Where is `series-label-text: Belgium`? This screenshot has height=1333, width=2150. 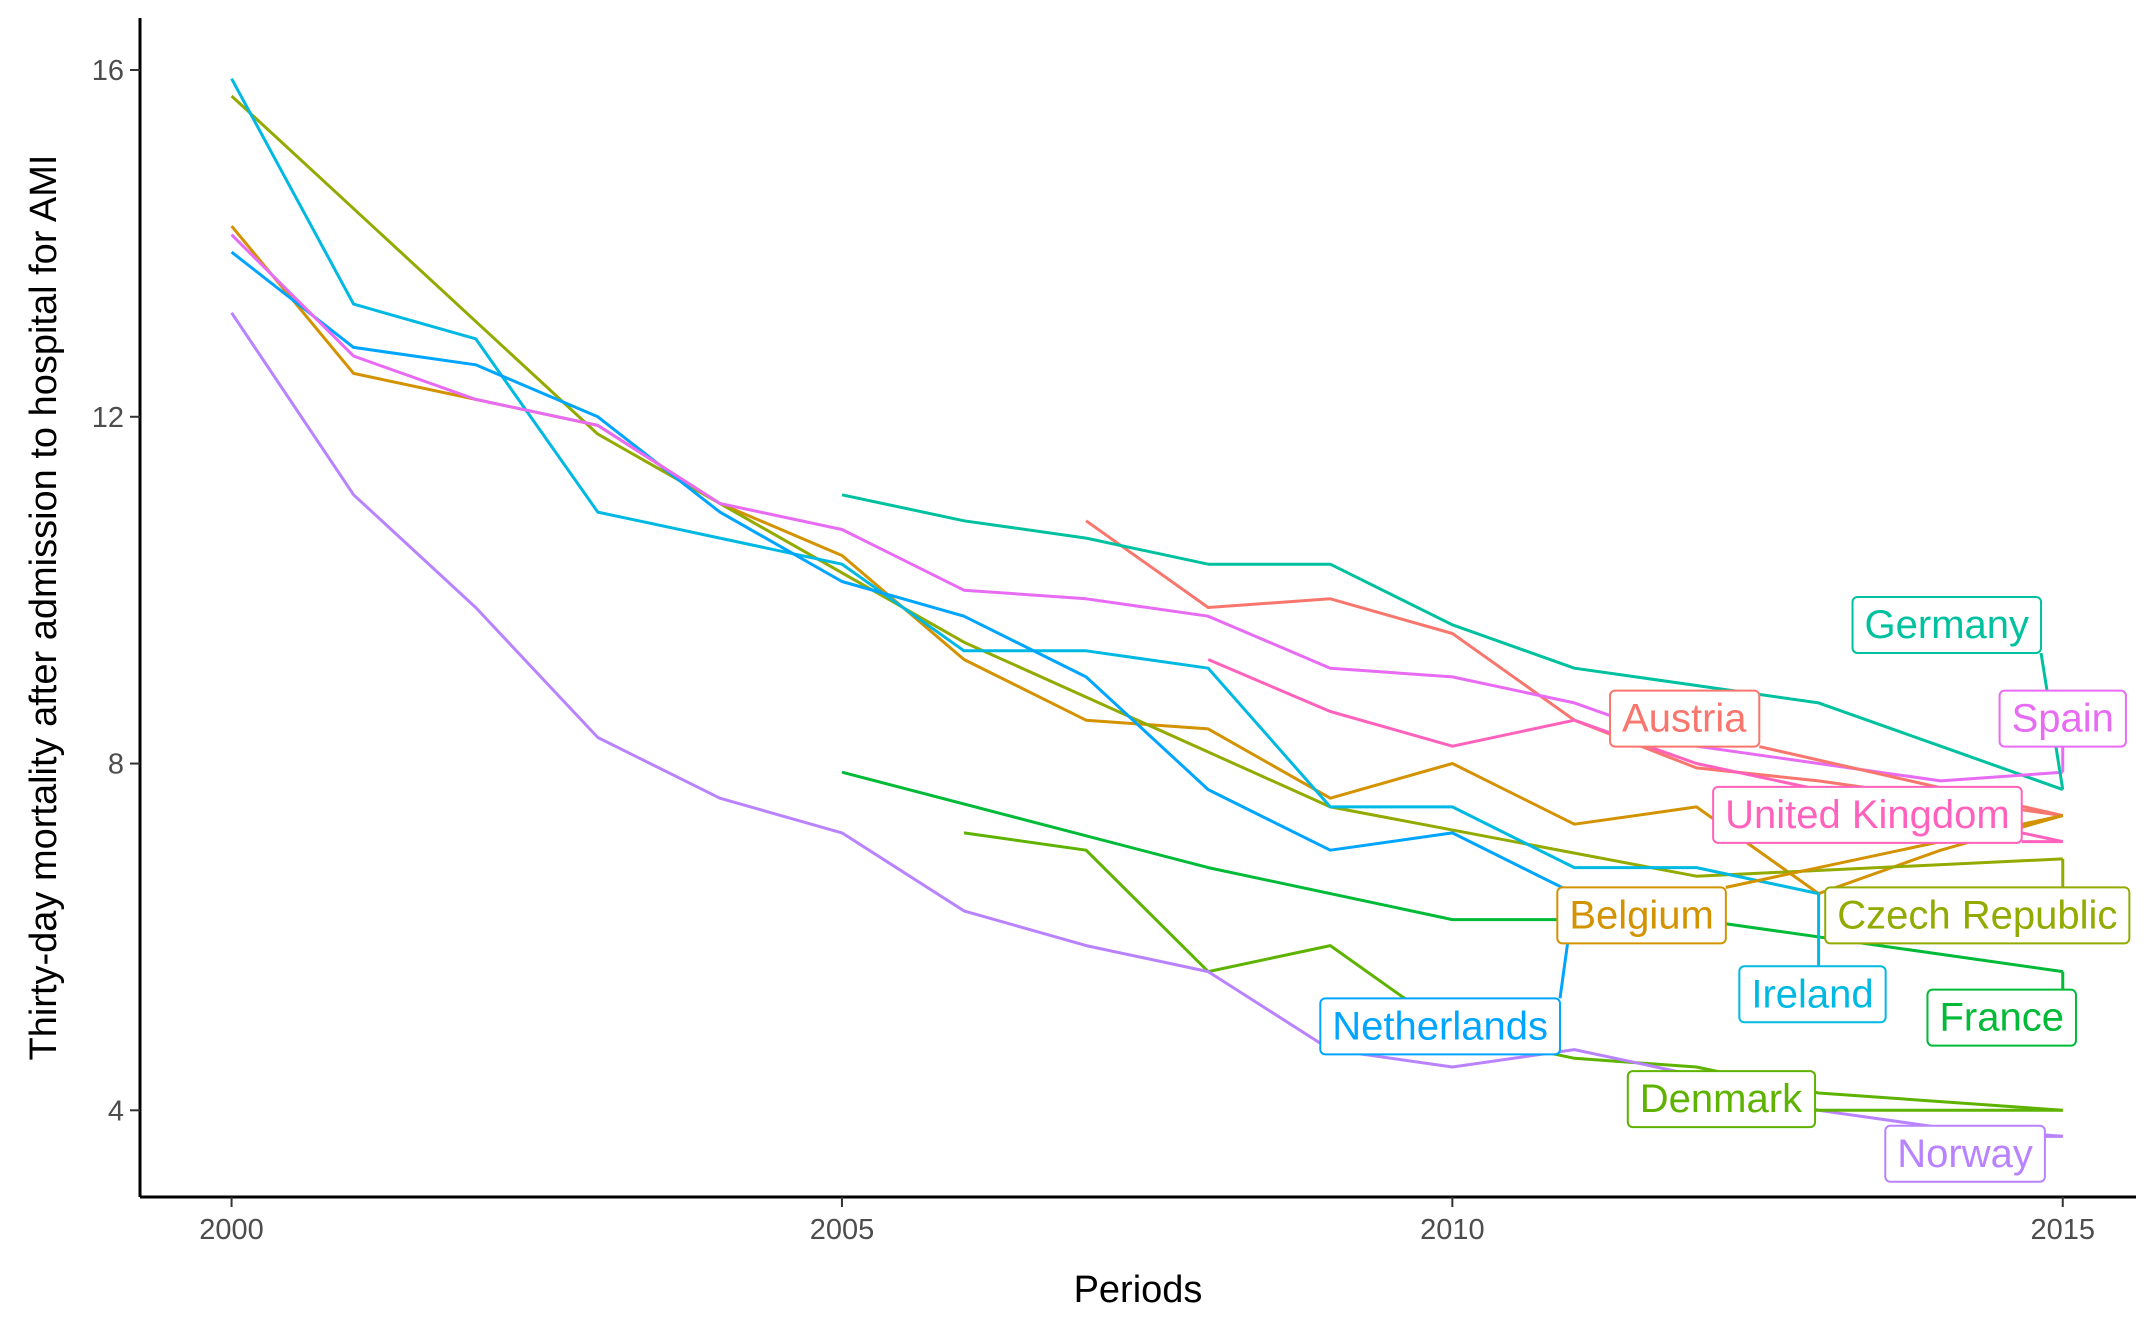 series-label-text: Belgium is located at coordinates (1641, 915).